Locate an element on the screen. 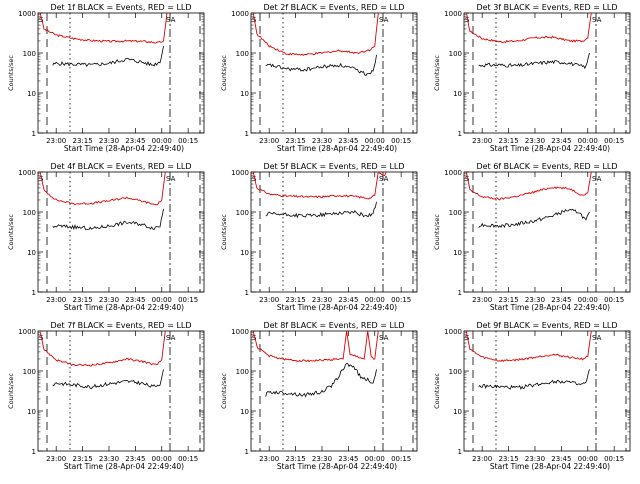 The width and height of the screenshot is (640, 484). panel-title: Det 9f BLACK = Events, RED = LLD is located at coordinates (546, 325).